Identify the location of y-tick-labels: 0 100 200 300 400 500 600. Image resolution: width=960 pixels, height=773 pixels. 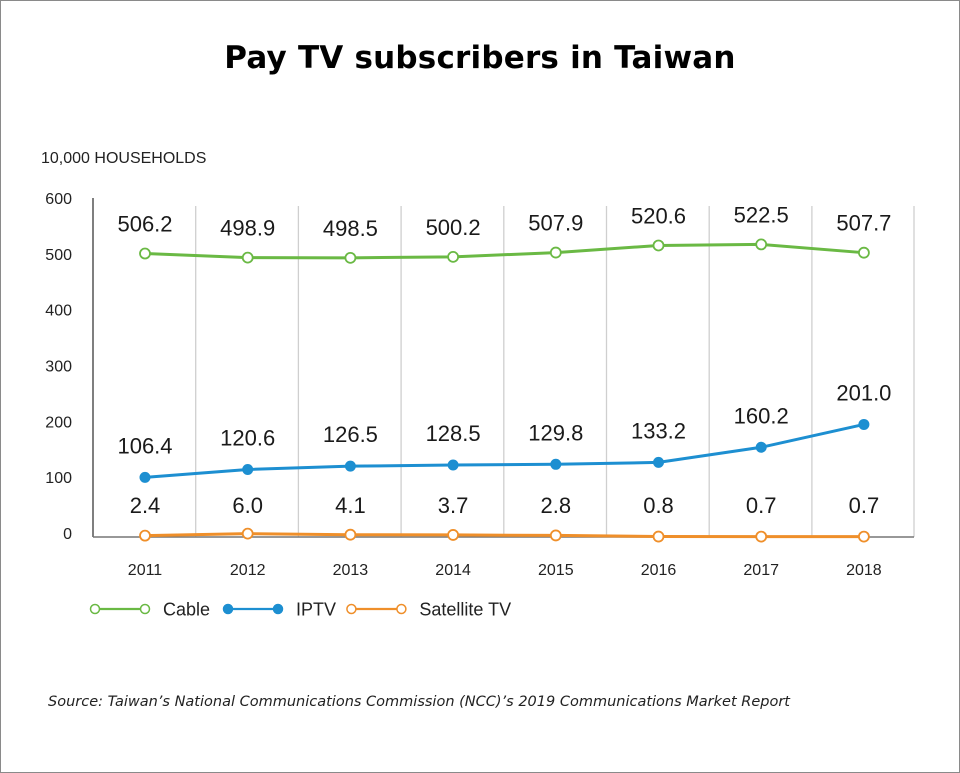
(58, 367).